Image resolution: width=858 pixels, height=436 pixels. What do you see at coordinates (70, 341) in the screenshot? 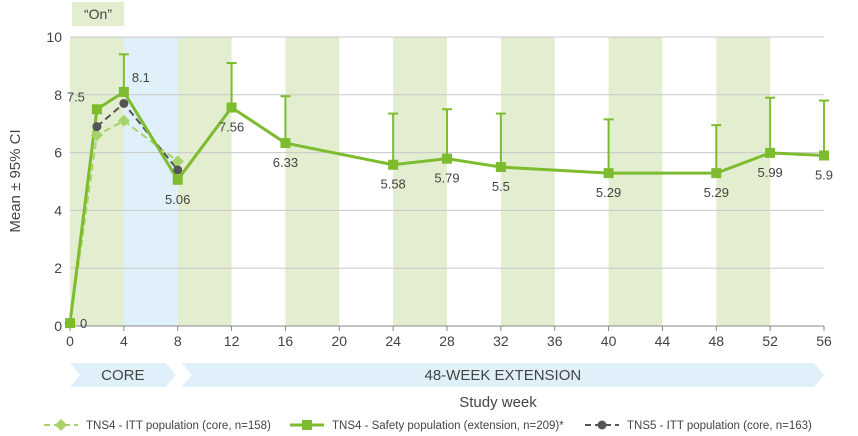
I see `x-tick-label: 0` at bounding box center [70, 341].